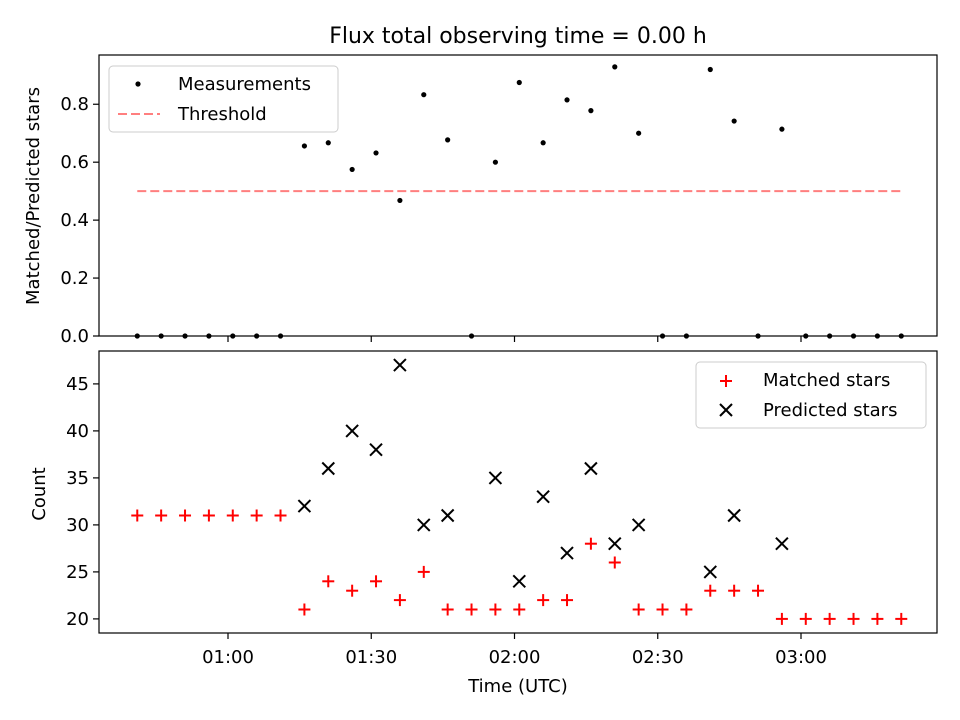  I want to click on x-axis-label: Time (UTC), so click(517, 686).